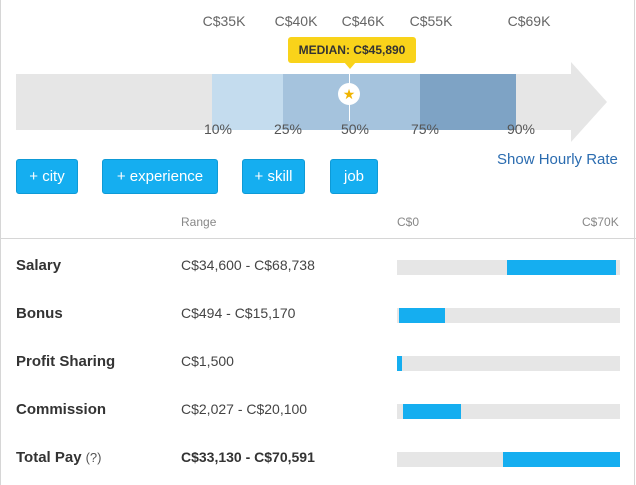 This screenshot has width=636, height=485. I want to click on star-icon: ★, so click(349, 94).